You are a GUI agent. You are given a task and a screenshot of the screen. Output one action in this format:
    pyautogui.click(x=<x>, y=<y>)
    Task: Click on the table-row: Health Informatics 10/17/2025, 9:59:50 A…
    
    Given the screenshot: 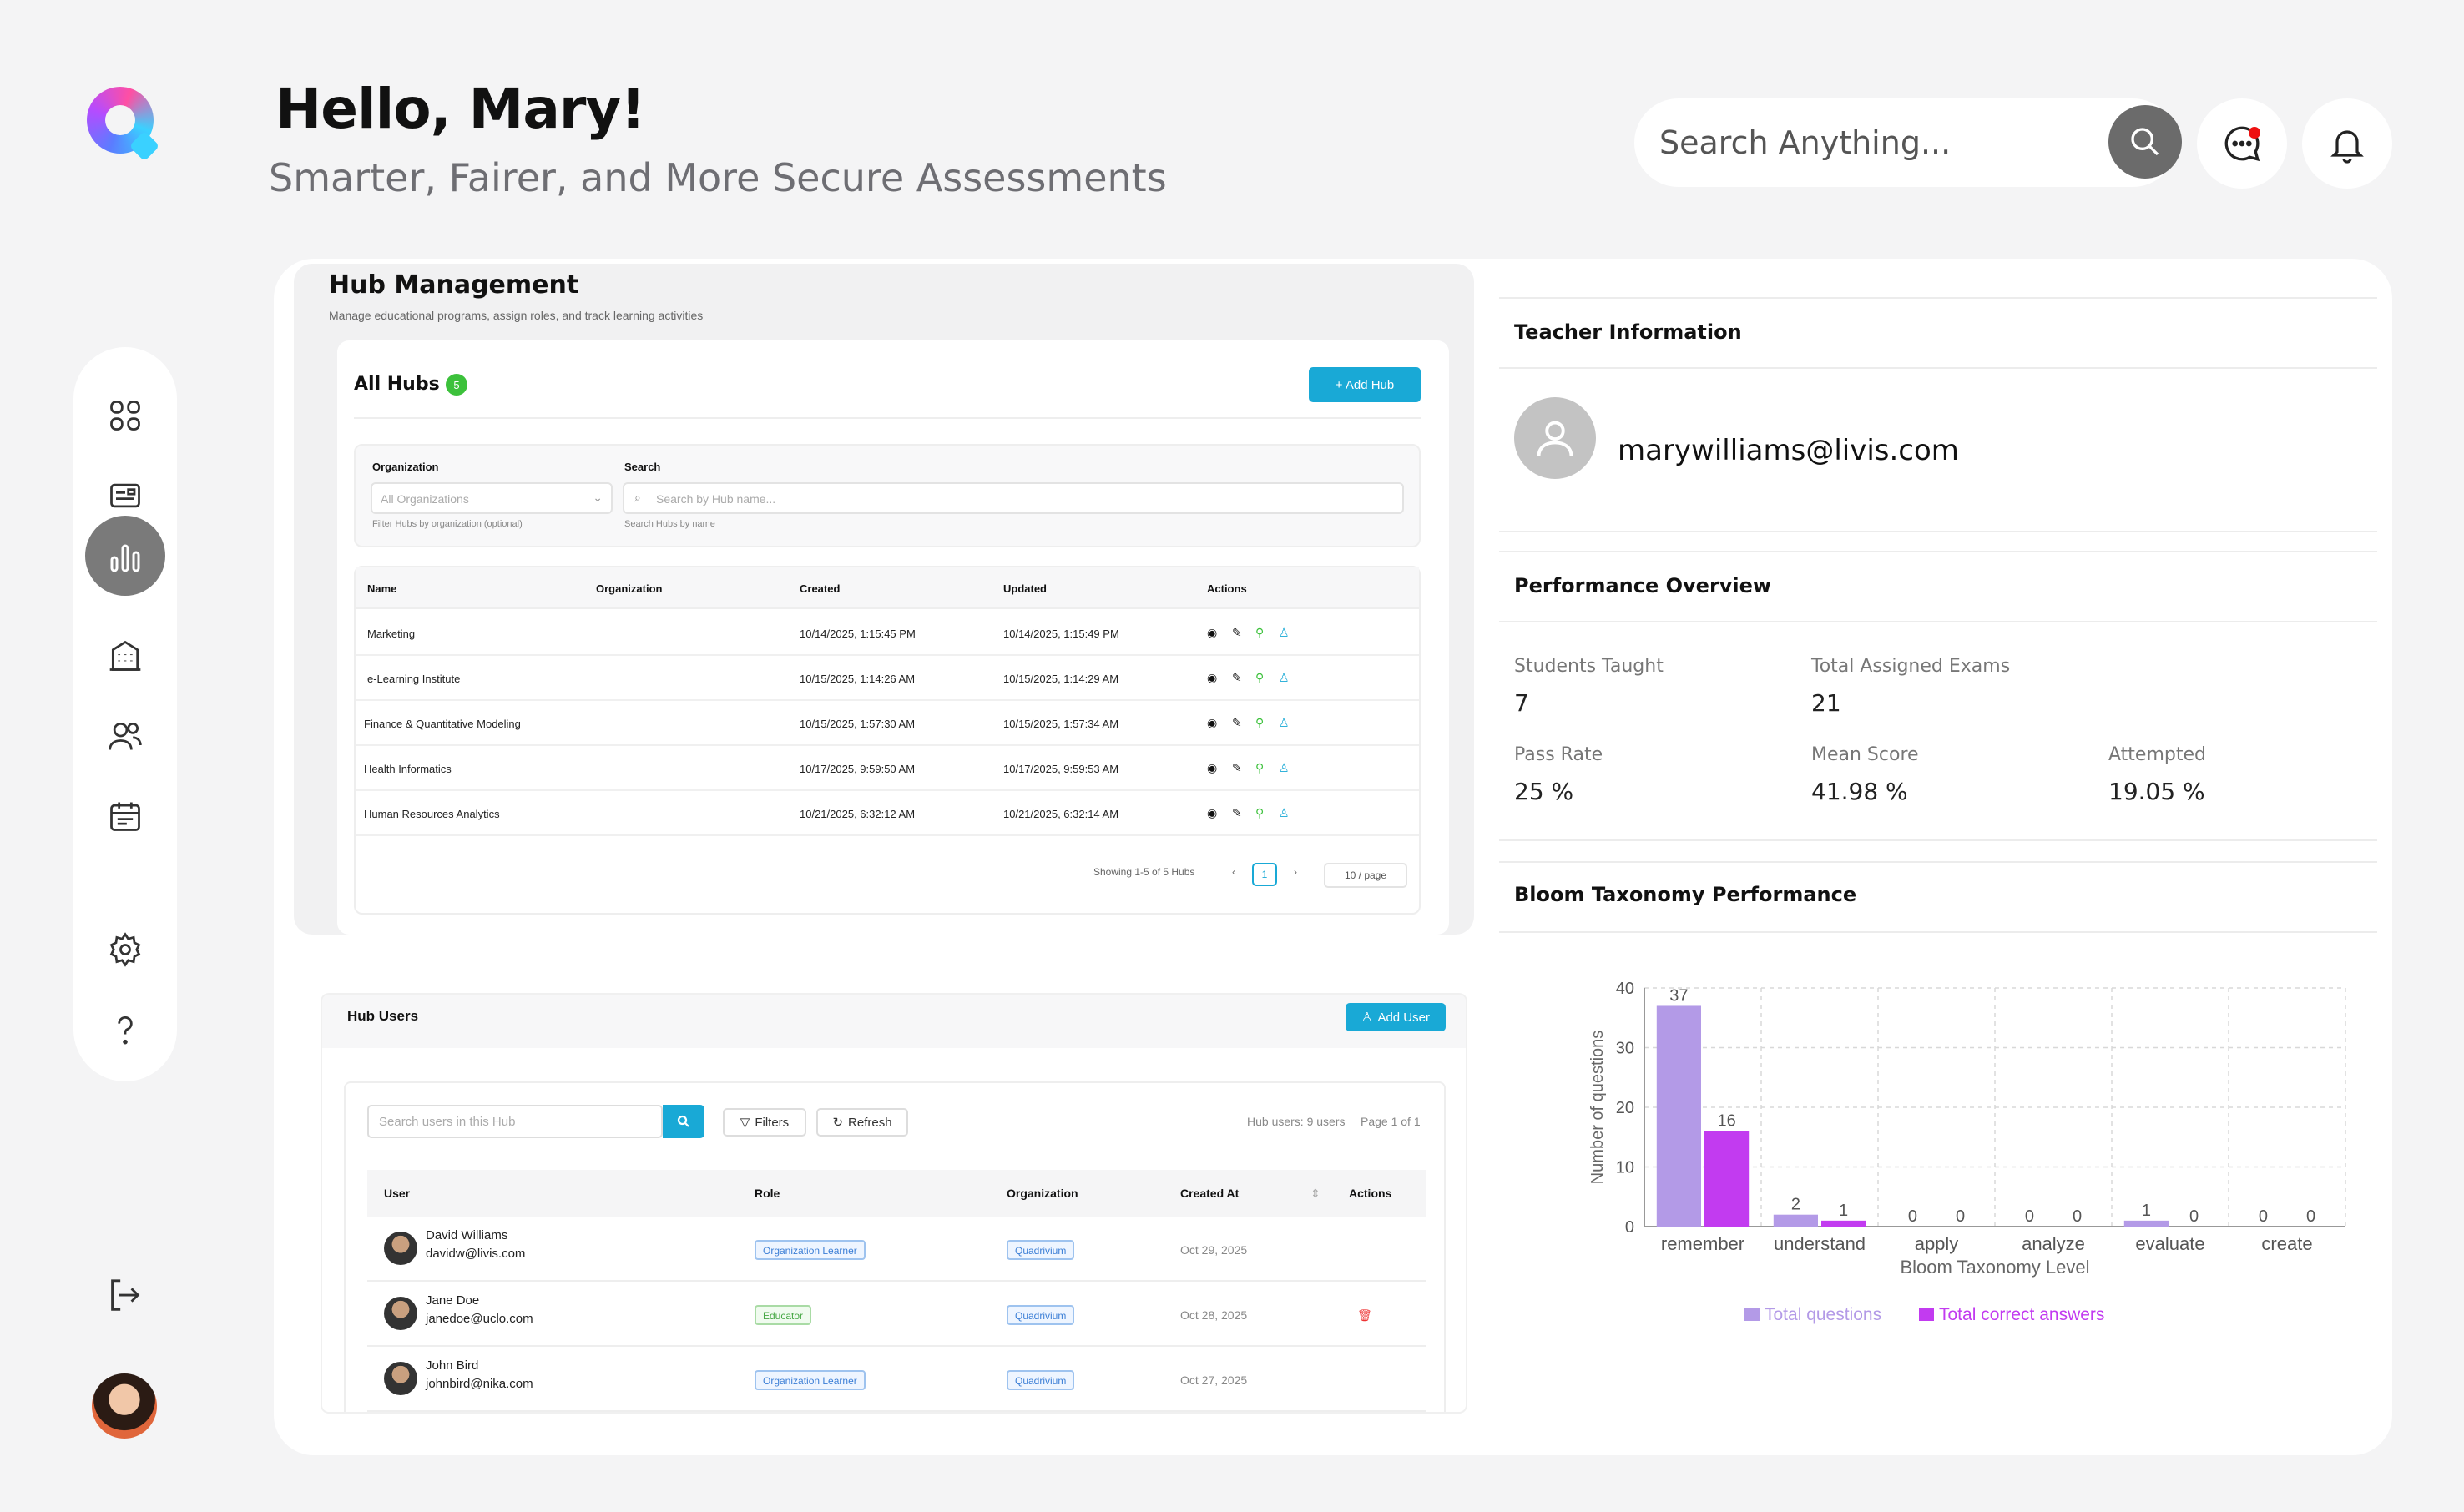 What is the action you would take?
    pyautogui.click(x=887, y=768)
    